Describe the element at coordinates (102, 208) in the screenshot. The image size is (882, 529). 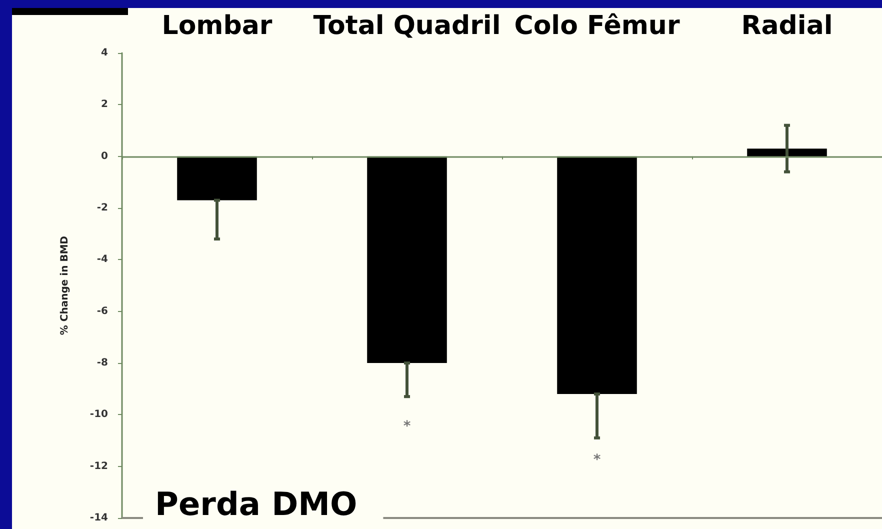
I see `y-tick-label: -2` at that location.